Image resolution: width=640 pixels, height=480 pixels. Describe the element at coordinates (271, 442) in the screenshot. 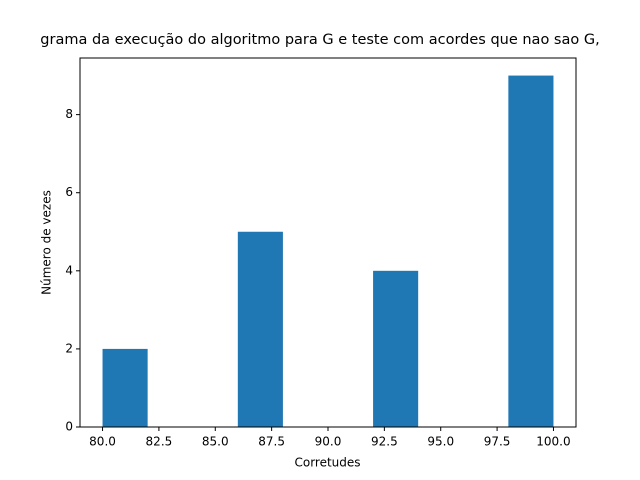

I see `x-tick-label: 87.5` at that location.